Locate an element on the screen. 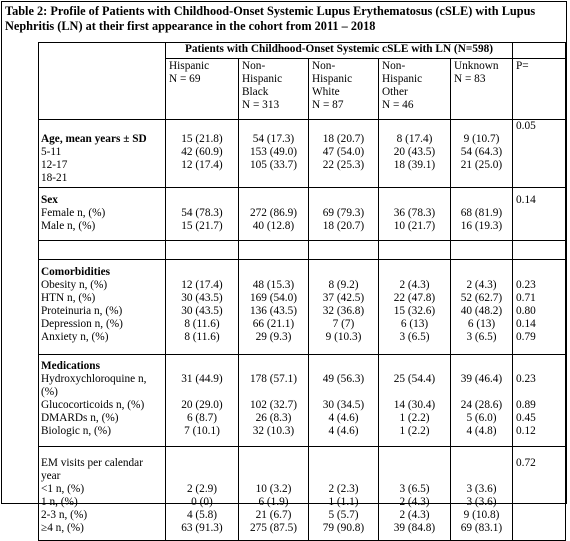  table-section is located at coordinates (302, 250).